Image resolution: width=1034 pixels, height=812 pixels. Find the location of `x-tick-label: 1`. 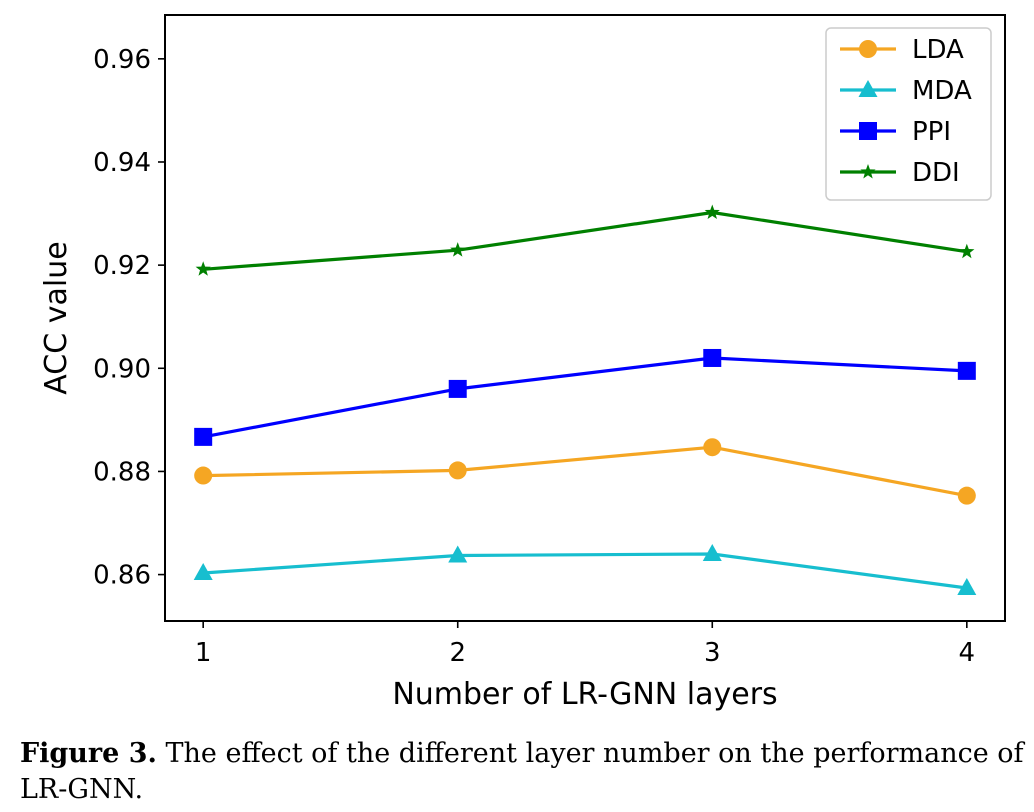

x-tick-label: 1 is located at coordinates (203, 653).